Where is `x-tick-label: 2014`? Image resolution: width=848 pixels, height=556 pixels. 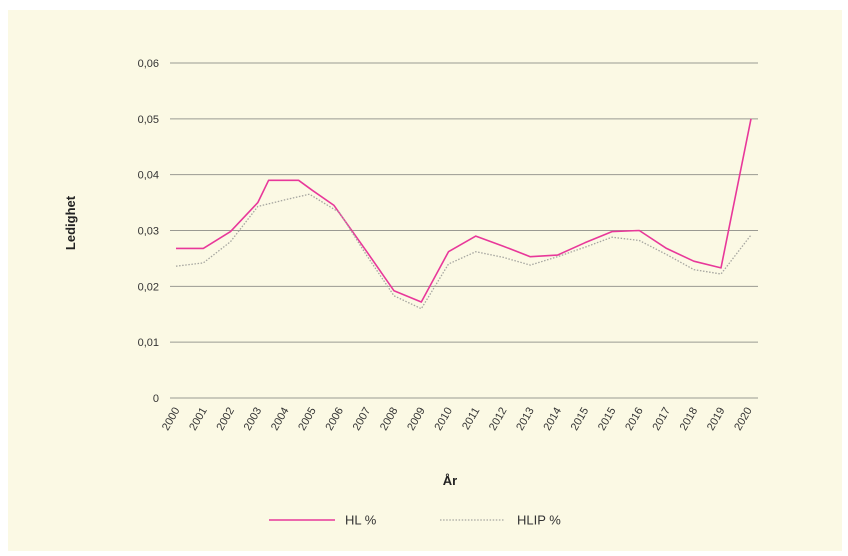 x-tick-label: 2014 is located at coordinates (552, 419).